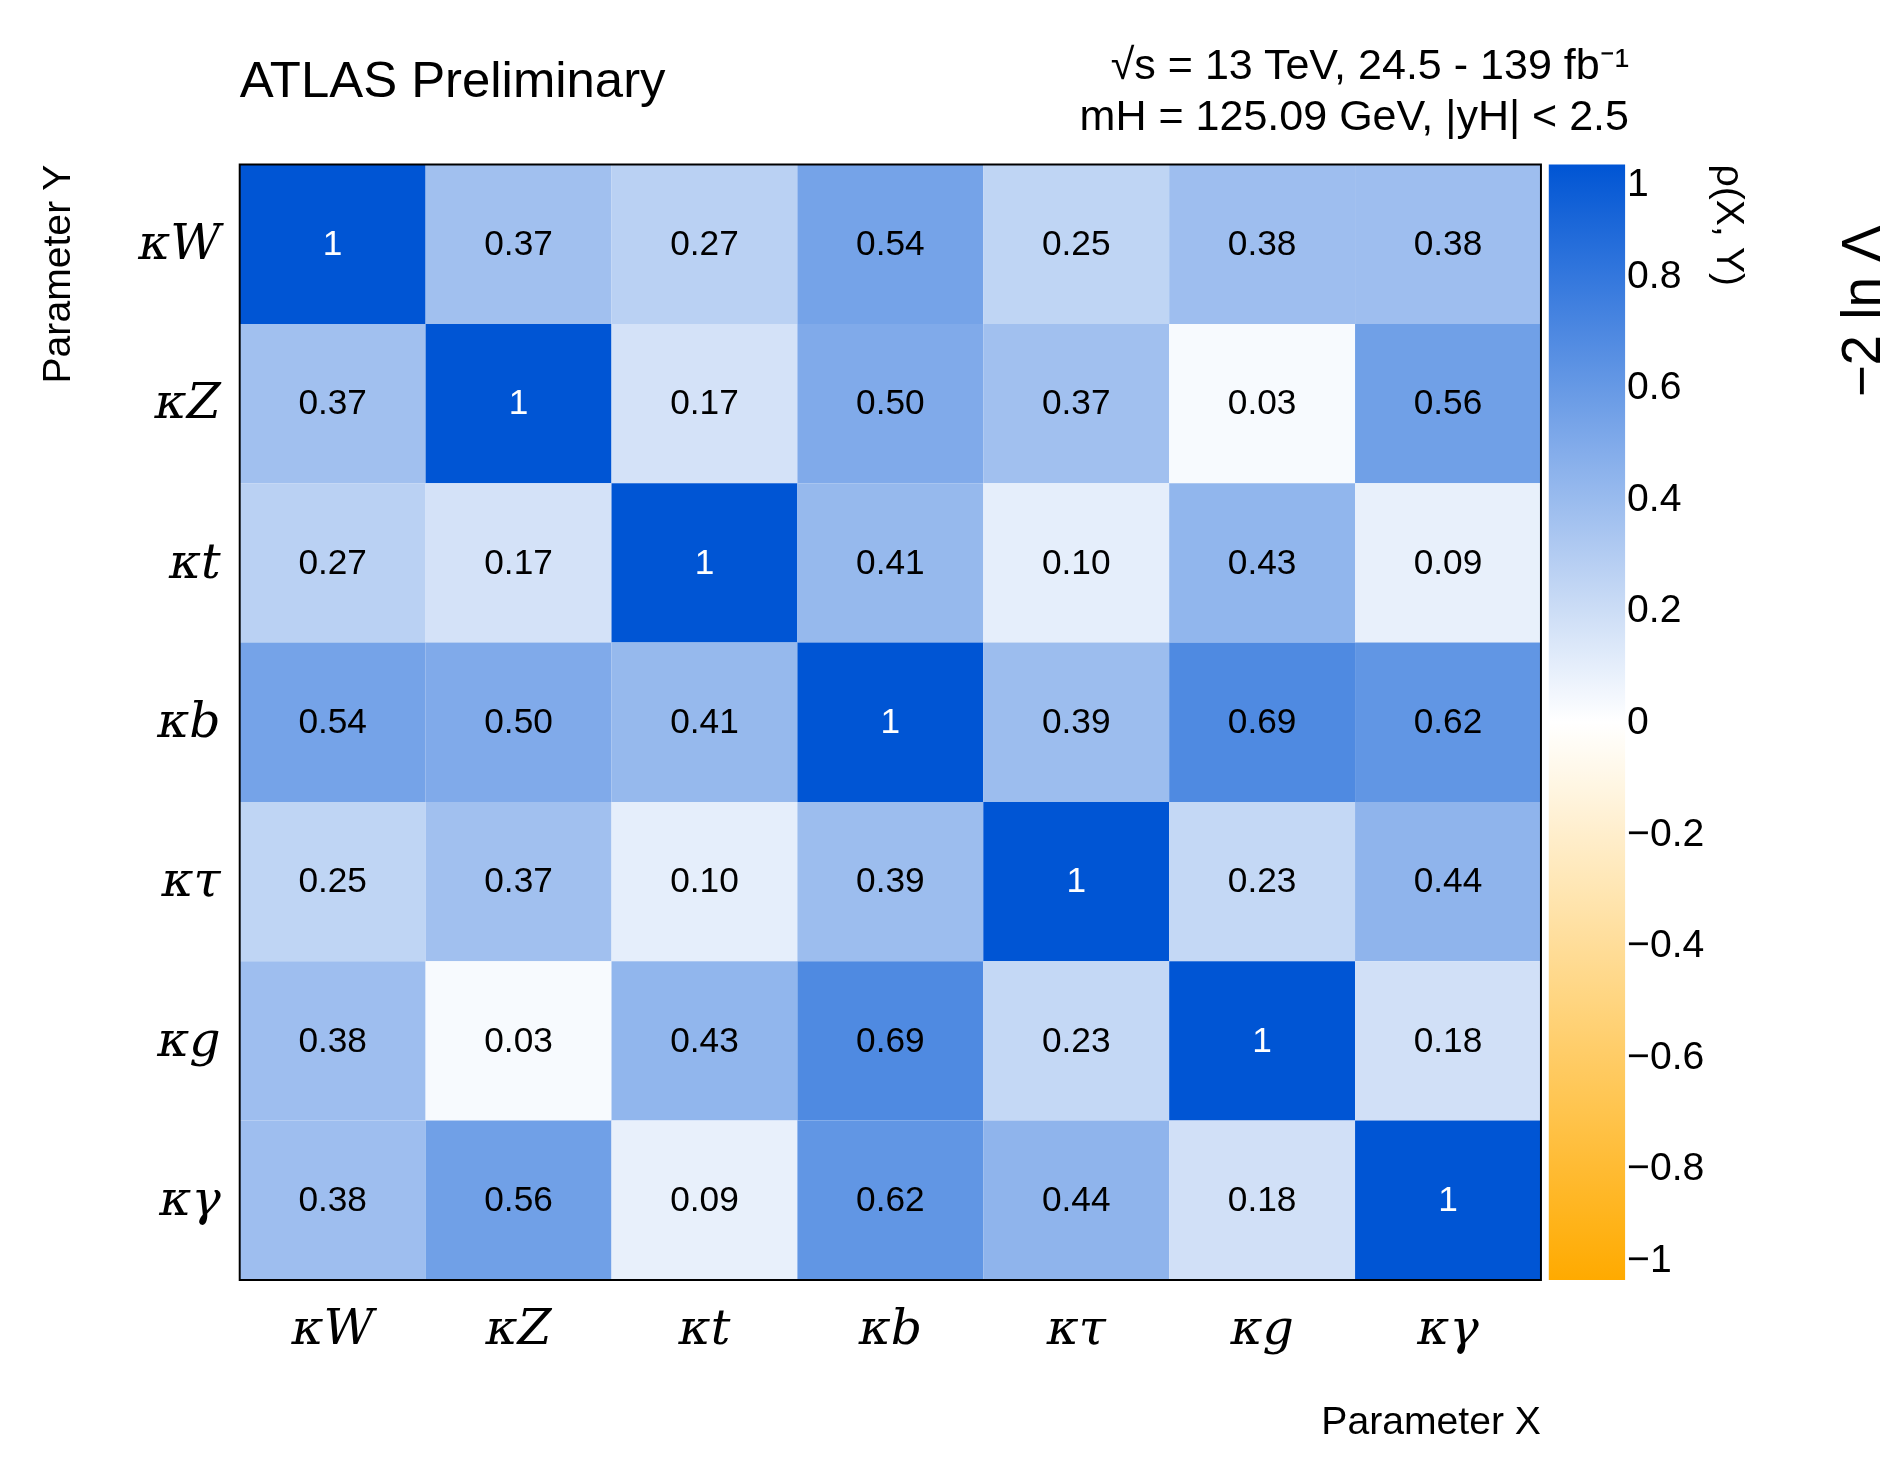 This screenshot has height=1480, width=1901. What do you see at coordinates (187, 402) in the screenshot?
I see `y-tick-label: κZ` at bounding box center [187, 402].